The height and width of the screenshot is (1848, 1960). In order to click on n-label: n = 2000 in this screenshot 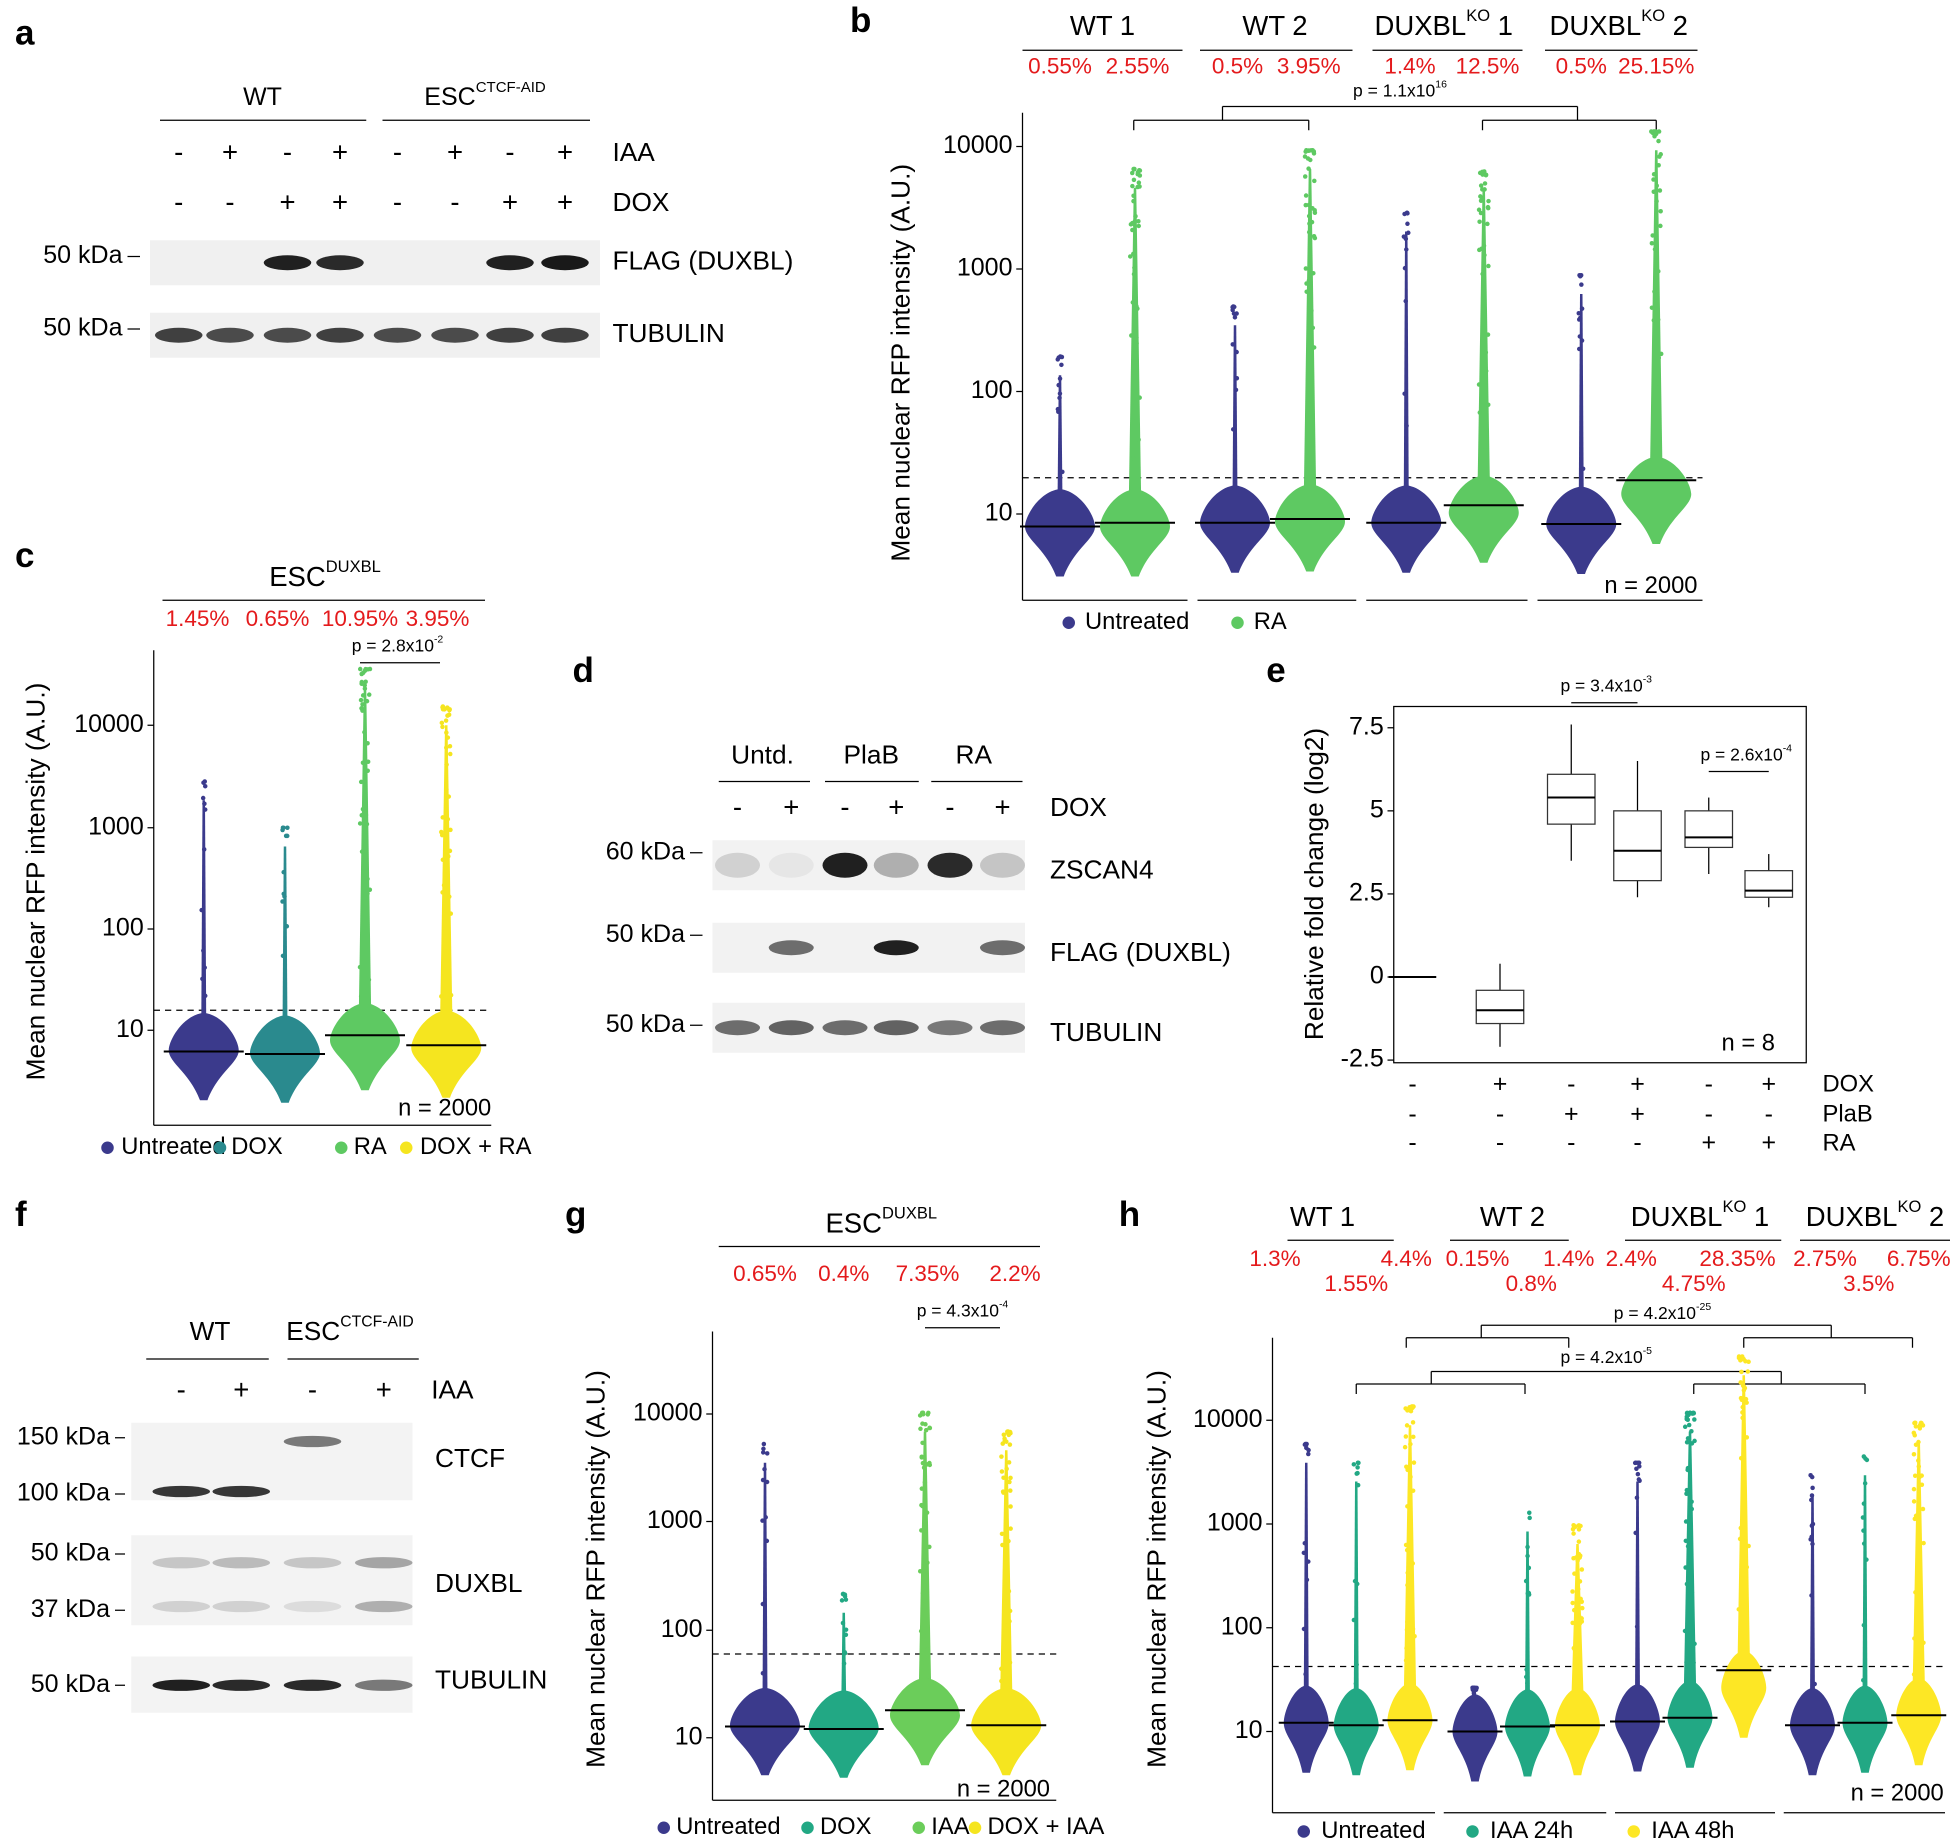, I will do `click(444, 1107)`.